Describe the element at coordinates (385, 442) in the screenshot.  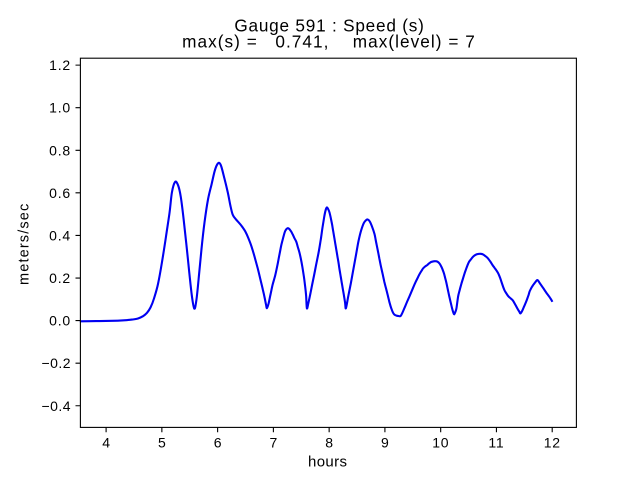
I see `svg-text: 9` at that location.